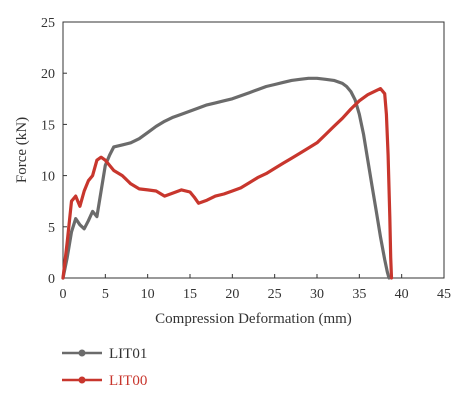  What do you see at coordinates (104, 354) in the screenshot?
I see `legend-item-lit01: LIT01` at bounding box center [104, 354].